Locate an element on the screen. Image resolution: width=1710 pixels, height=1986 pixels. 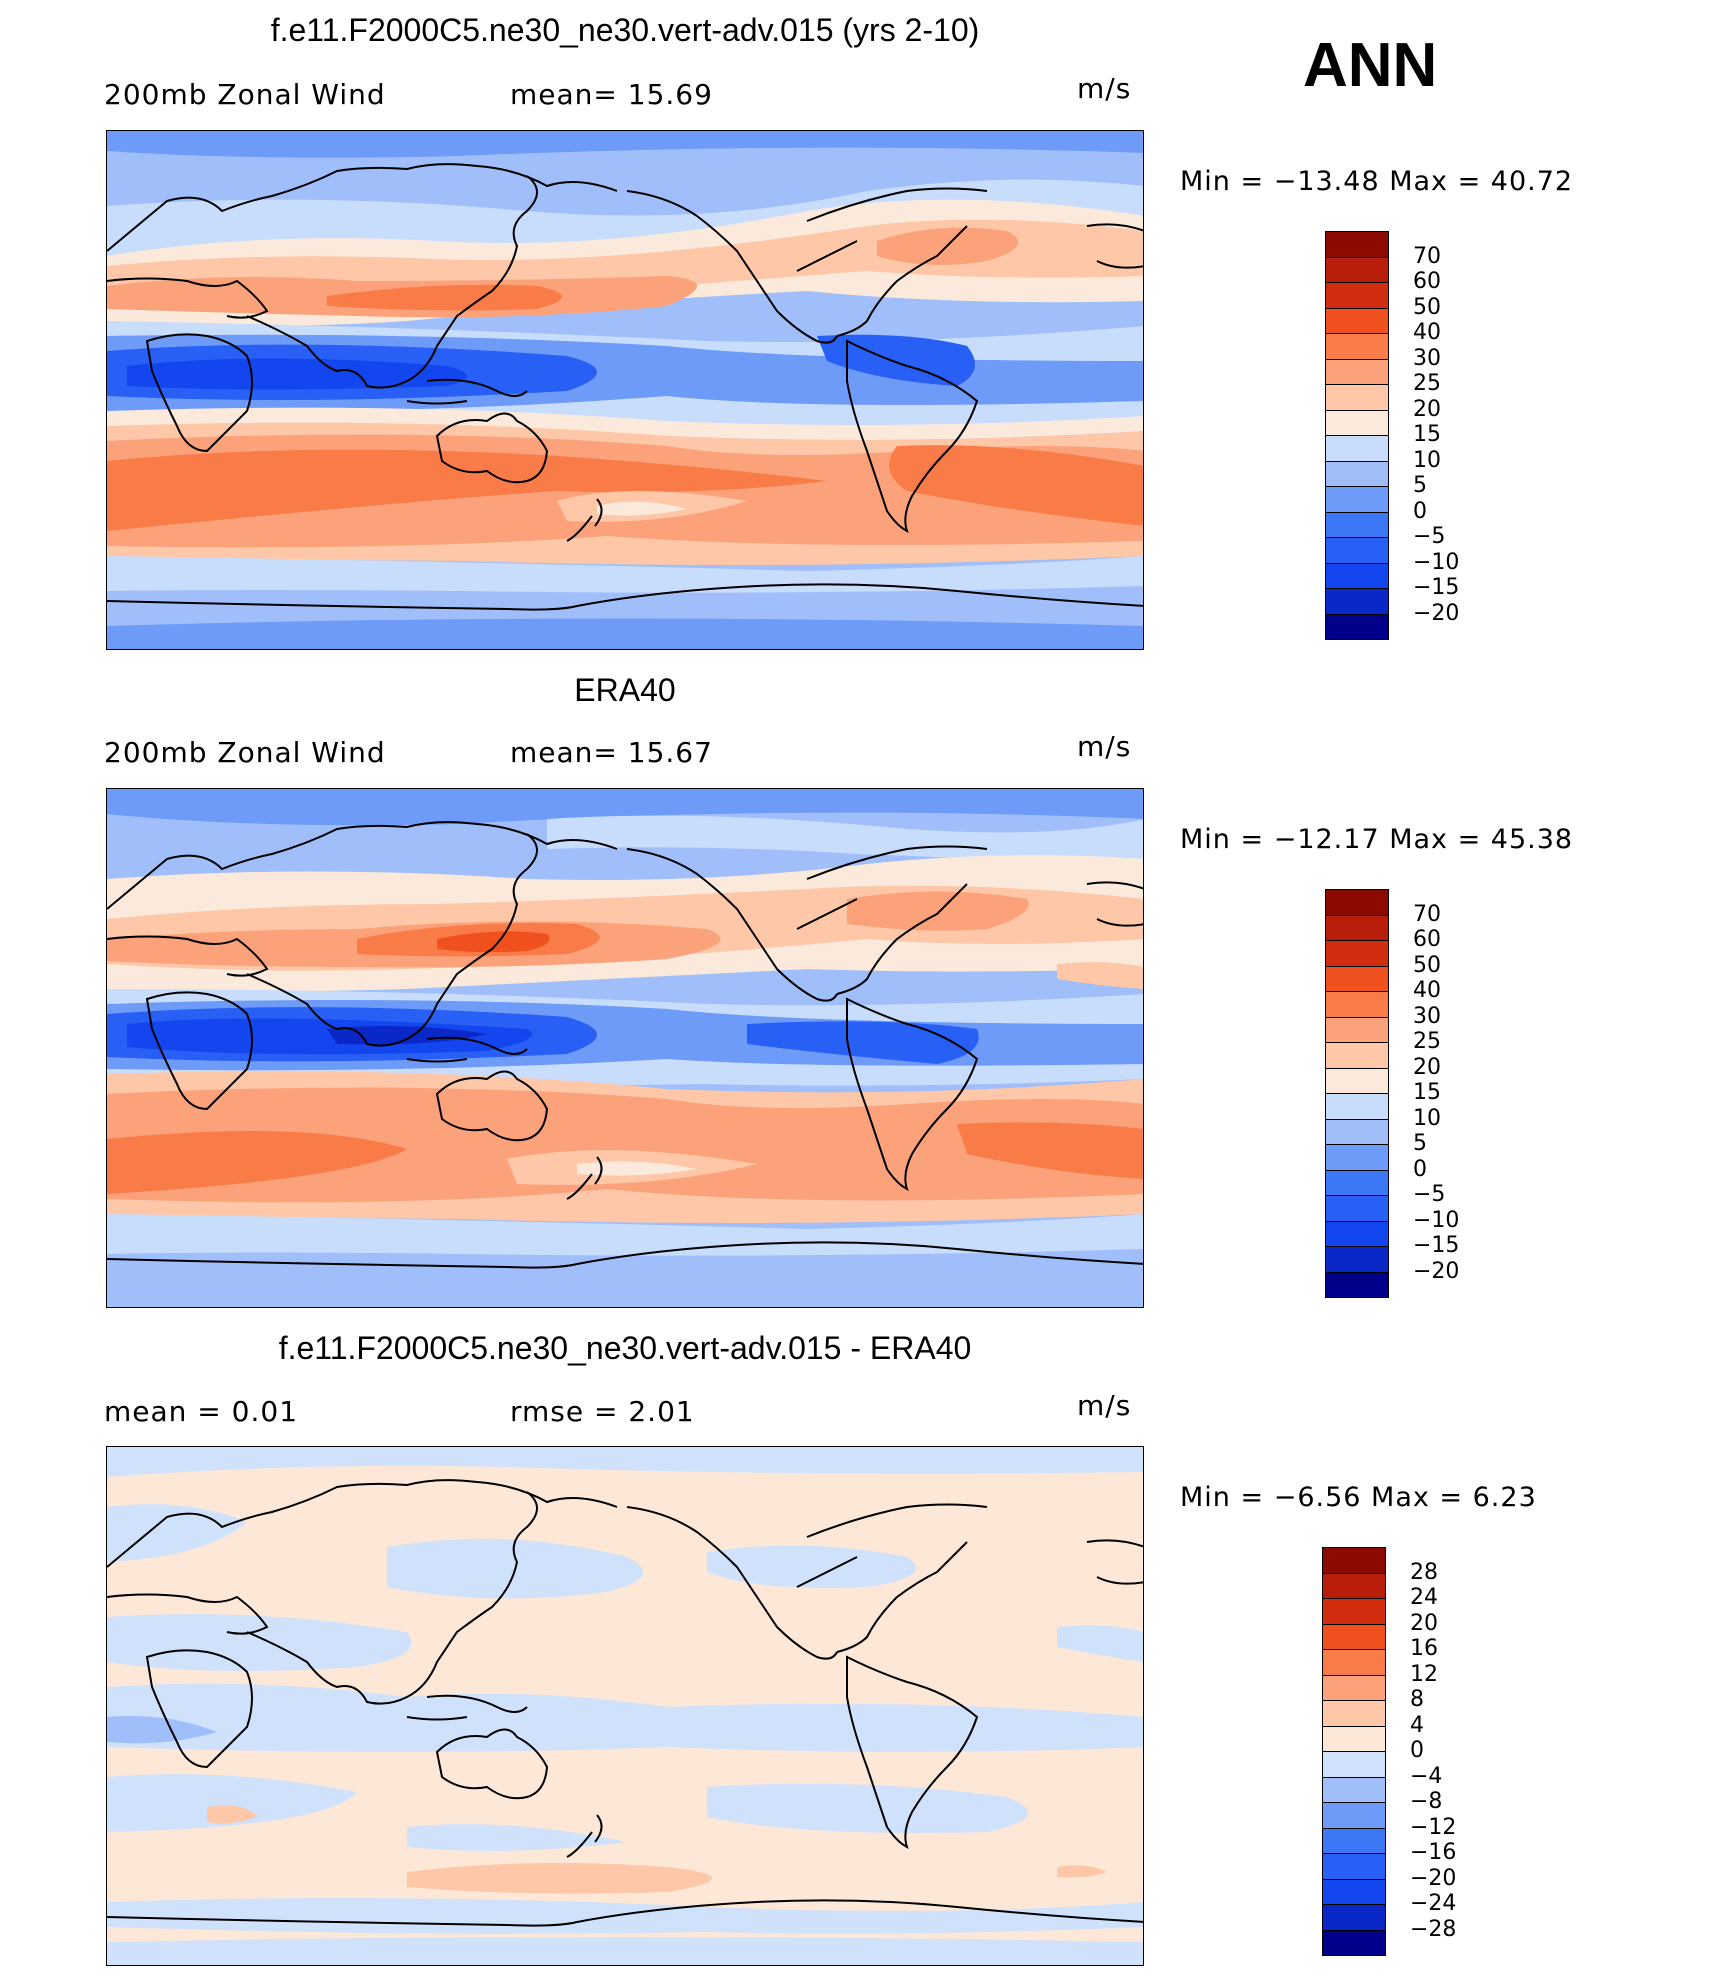
panel-3-mean-label: mean = 0.01 is located at coordinates (201, 1411).